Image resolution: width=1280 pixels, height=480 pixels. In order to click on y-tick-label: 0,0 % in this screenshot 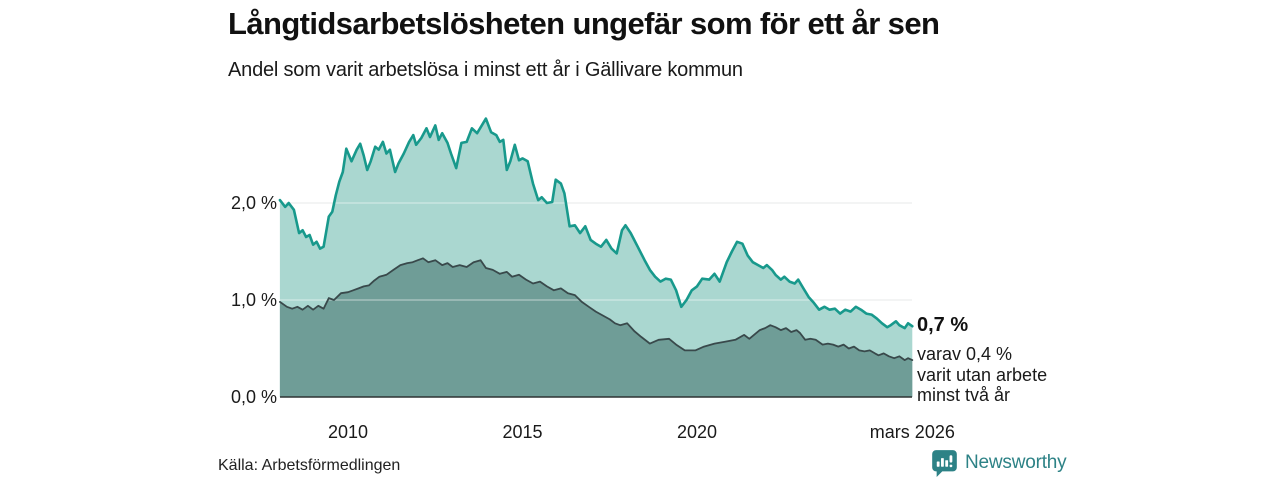, I will do `click(253, 397)`.